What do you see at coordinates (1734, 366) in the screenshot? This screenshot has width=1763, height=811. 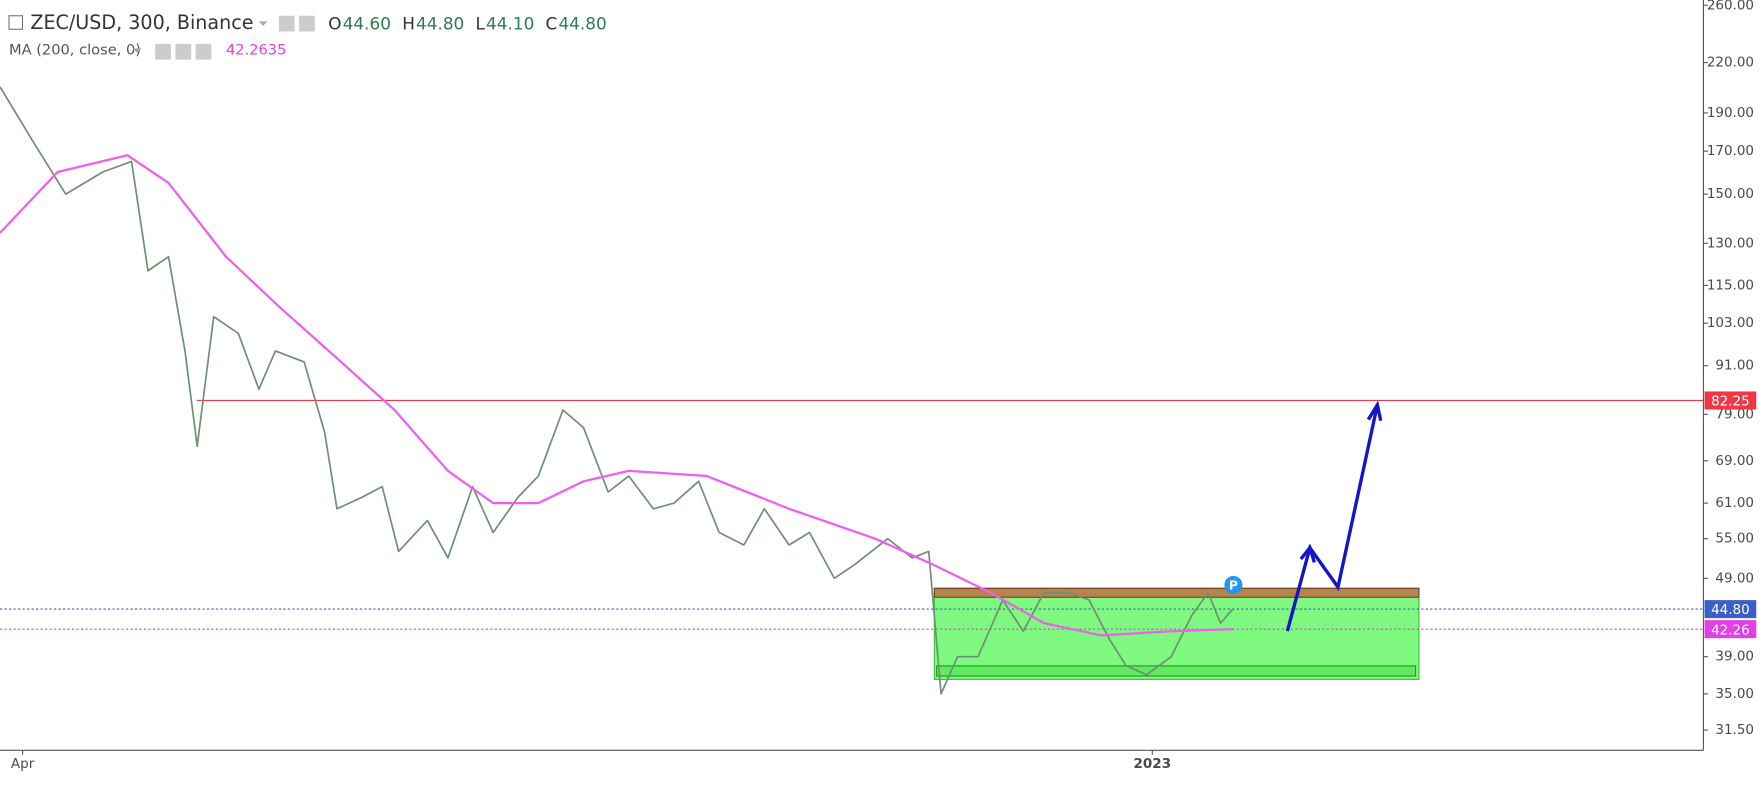 I see `y-tick-label: 91.00` at bounding box center [1734, 366].